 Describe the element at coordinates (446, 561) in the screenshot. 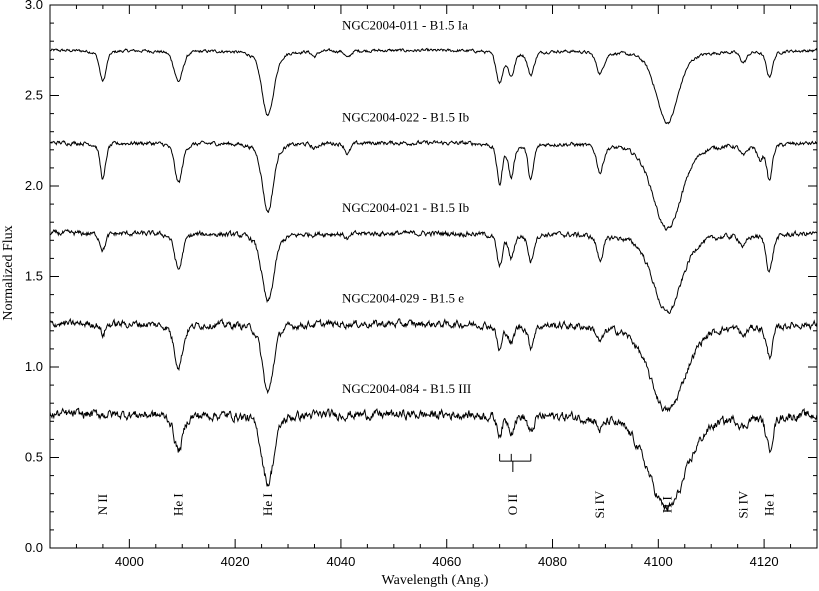

I see `x-tick-label: 4060` at that location.